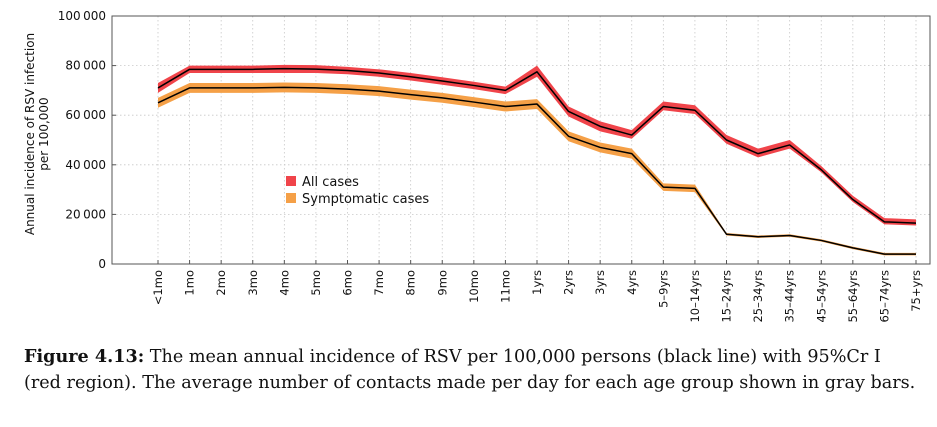  What do you see at coordinates (379, 283) in the screenshot?
I see `x-tick-label: 7mo` at bounding box center [379, 283].